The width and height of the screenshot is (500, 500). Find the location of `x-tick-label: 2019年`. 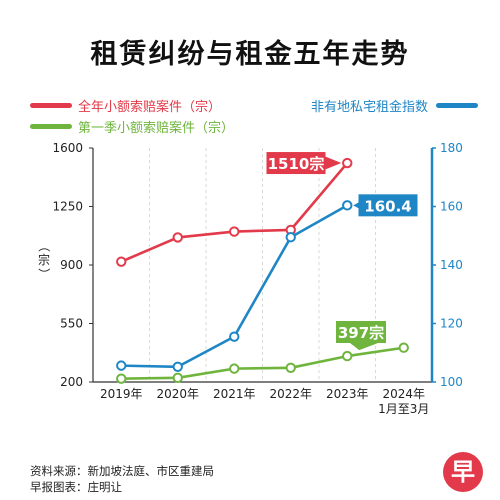

x-tick-label: 2019年 is located at coordinates (121, 394).